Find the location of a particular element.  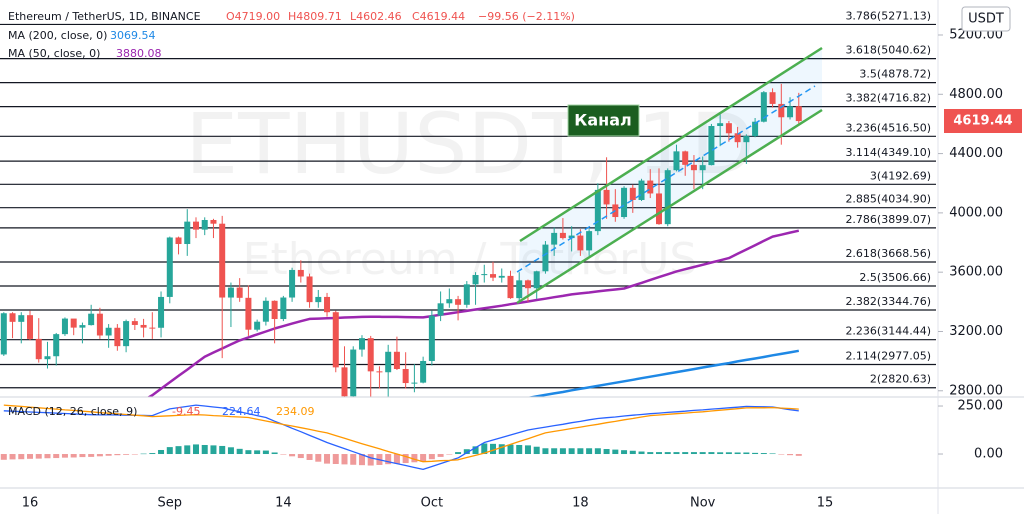

watermark: ETHUSDT, 1D is located at coordinates (470, 144).